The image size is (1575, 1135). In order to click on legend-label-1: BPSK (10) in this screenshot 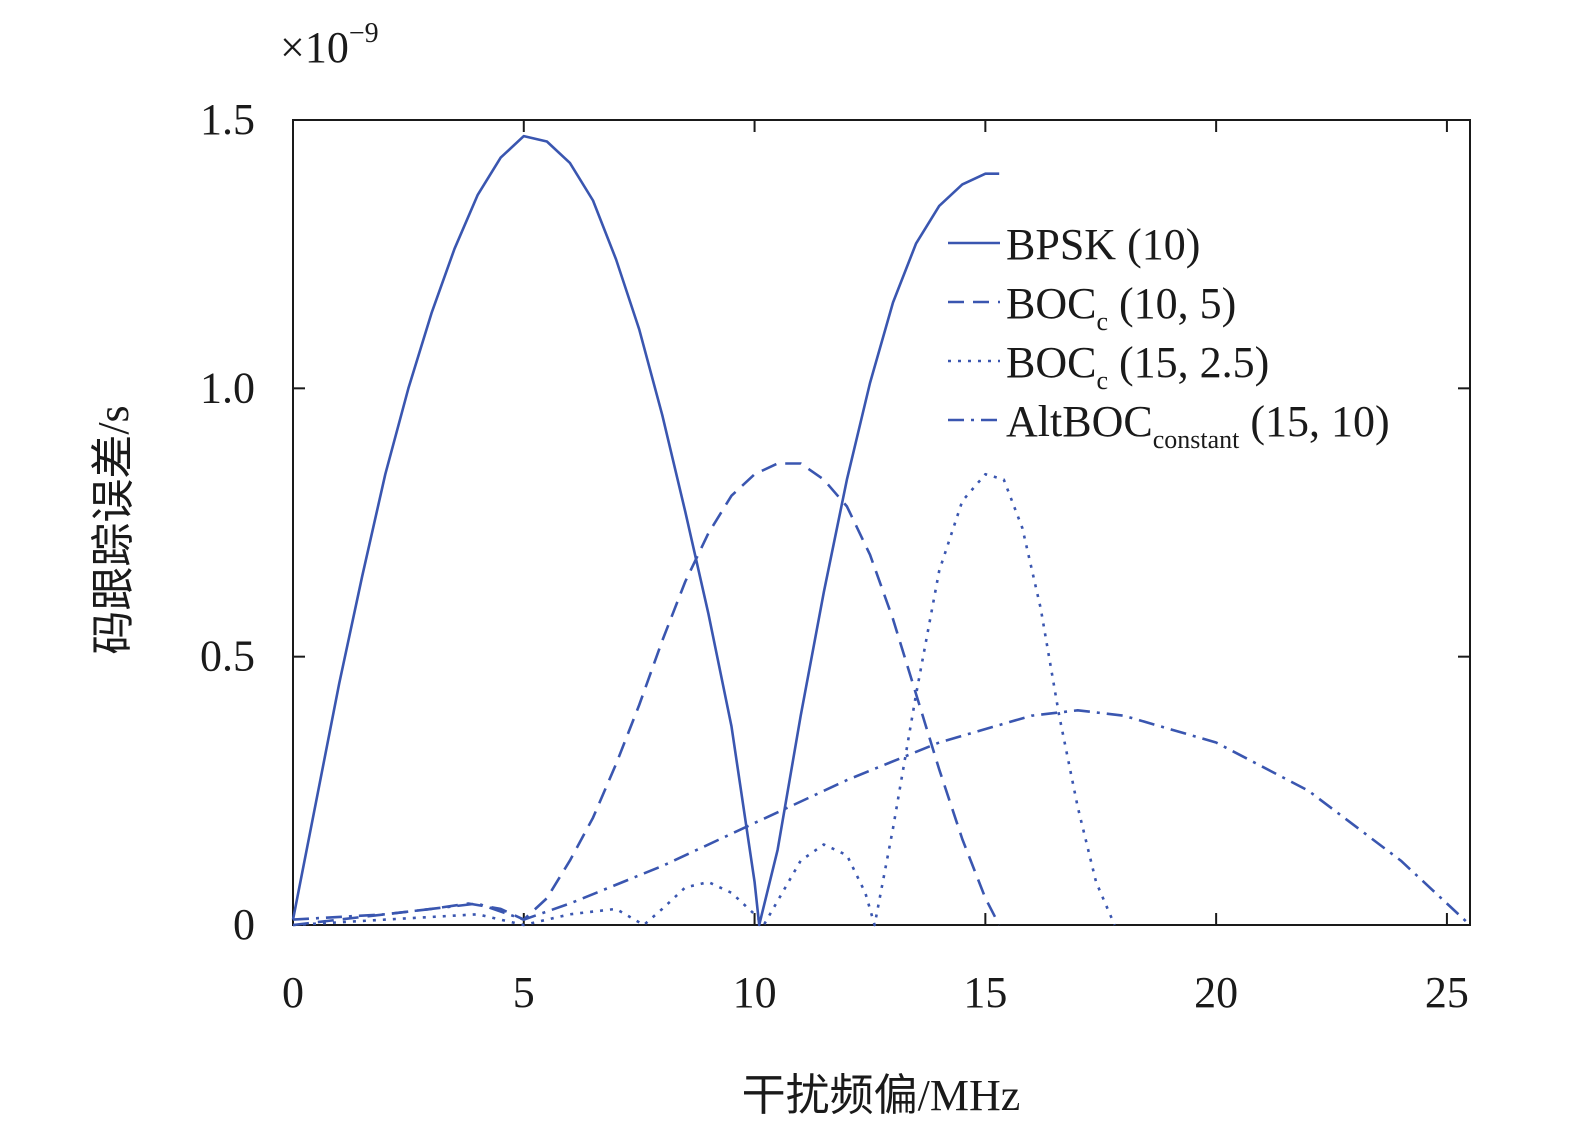, I will do `click(1103, 244)`.